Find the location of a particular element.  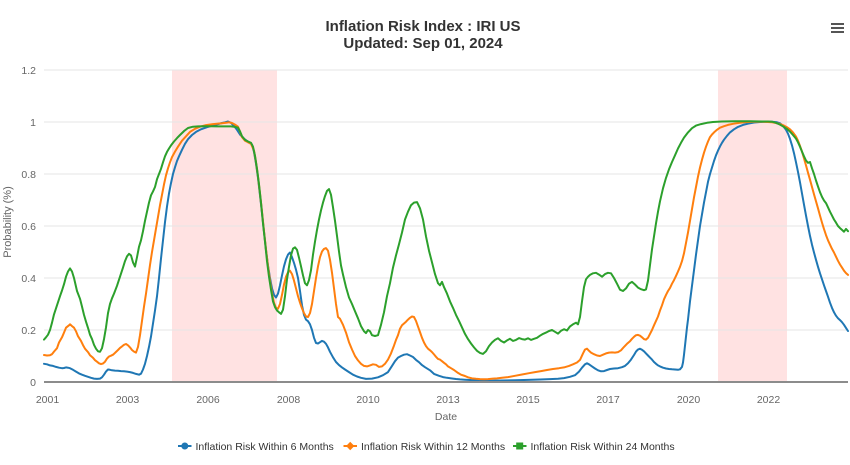

svg-text: 2022 is located at coordinates (769, 400).